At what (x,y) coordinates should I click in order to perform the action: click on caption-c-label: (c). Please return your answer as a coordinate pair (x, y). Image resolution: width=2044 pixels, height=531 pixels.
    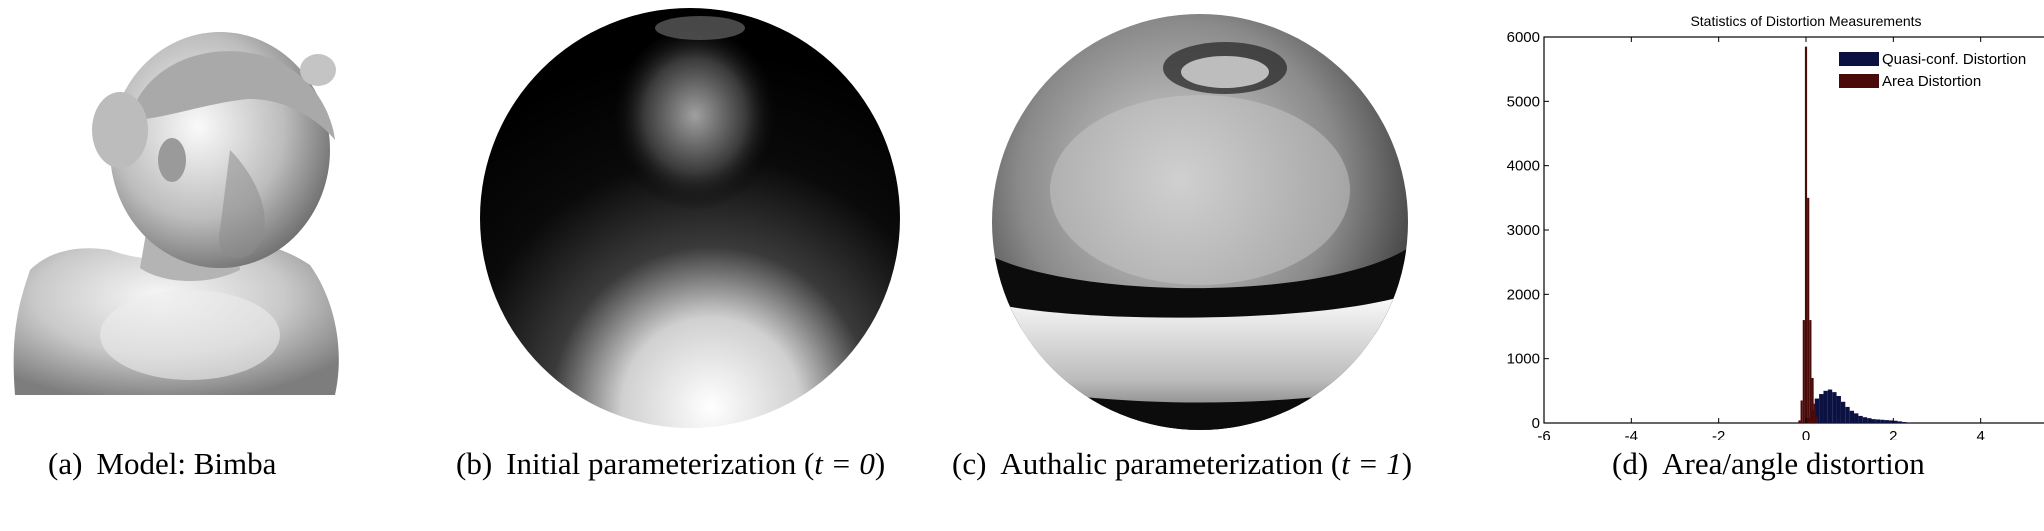
    Looking at the image, I should click on (969, 463).